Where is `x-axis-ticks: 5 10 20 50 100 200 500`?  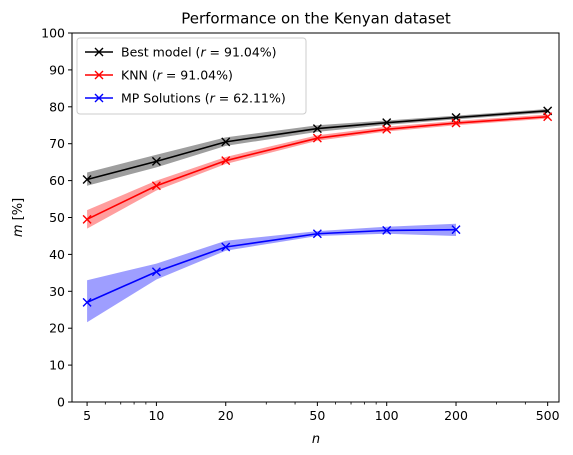 x-axis-ticks: 5 10 20 50 100 200 500 is located at coordinates (321, 412).